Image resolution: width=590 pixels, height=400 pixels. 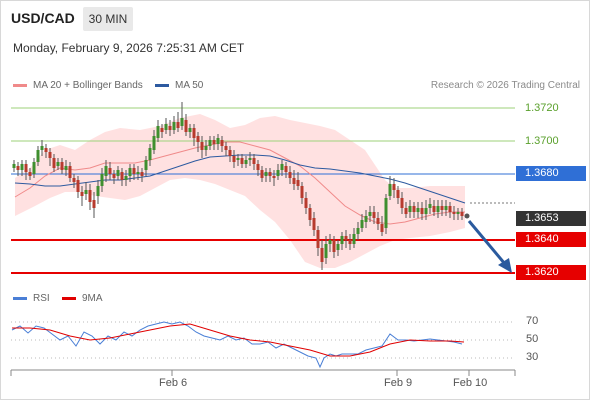 What do you see at coordinates (551, 239) in the screenshot?
I see `level-s1-label: 1.3640` at bounding box center [551, 239].